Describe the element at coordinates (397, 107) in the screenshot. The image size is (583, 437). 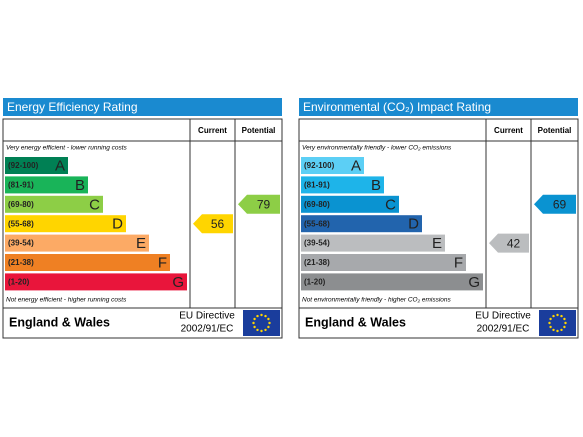
I see `panel-title: Environmental (CO₂) Impact Rating` at that location.